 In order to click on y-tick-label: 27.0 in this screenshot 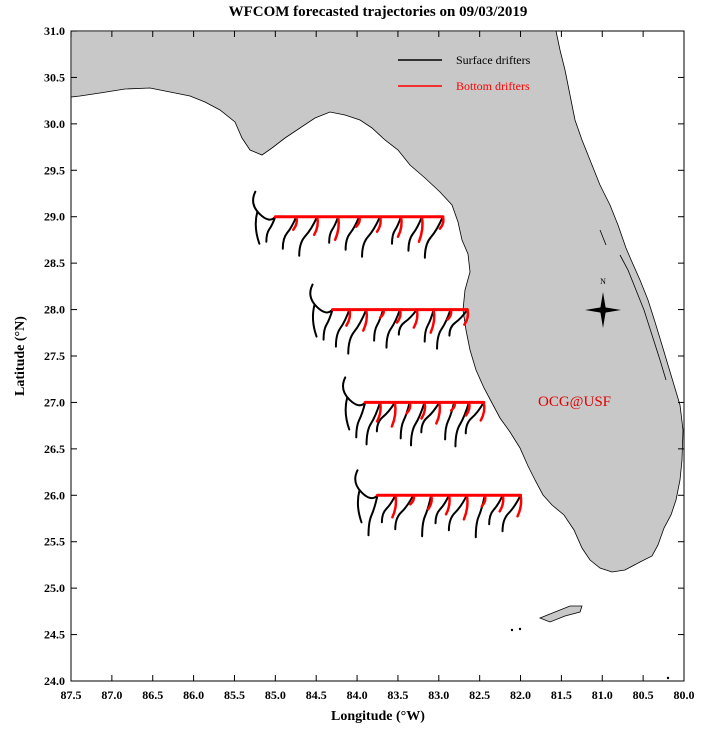, I will do `click(54, 402)`.